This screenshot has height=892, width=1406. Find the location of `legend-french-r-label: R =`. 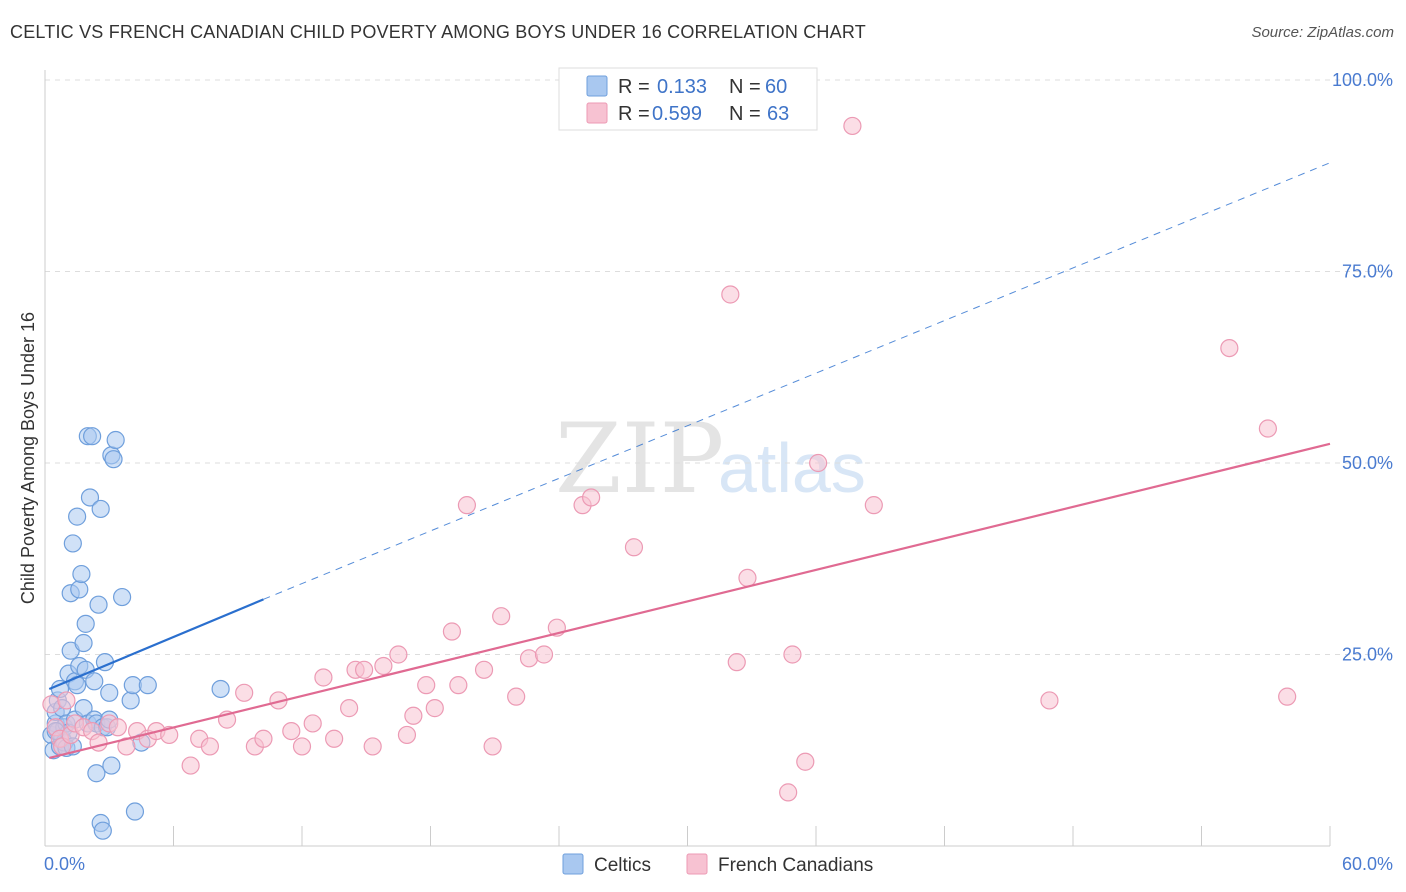

legend-french-r-label: R = is located at coordinates (634, 114).